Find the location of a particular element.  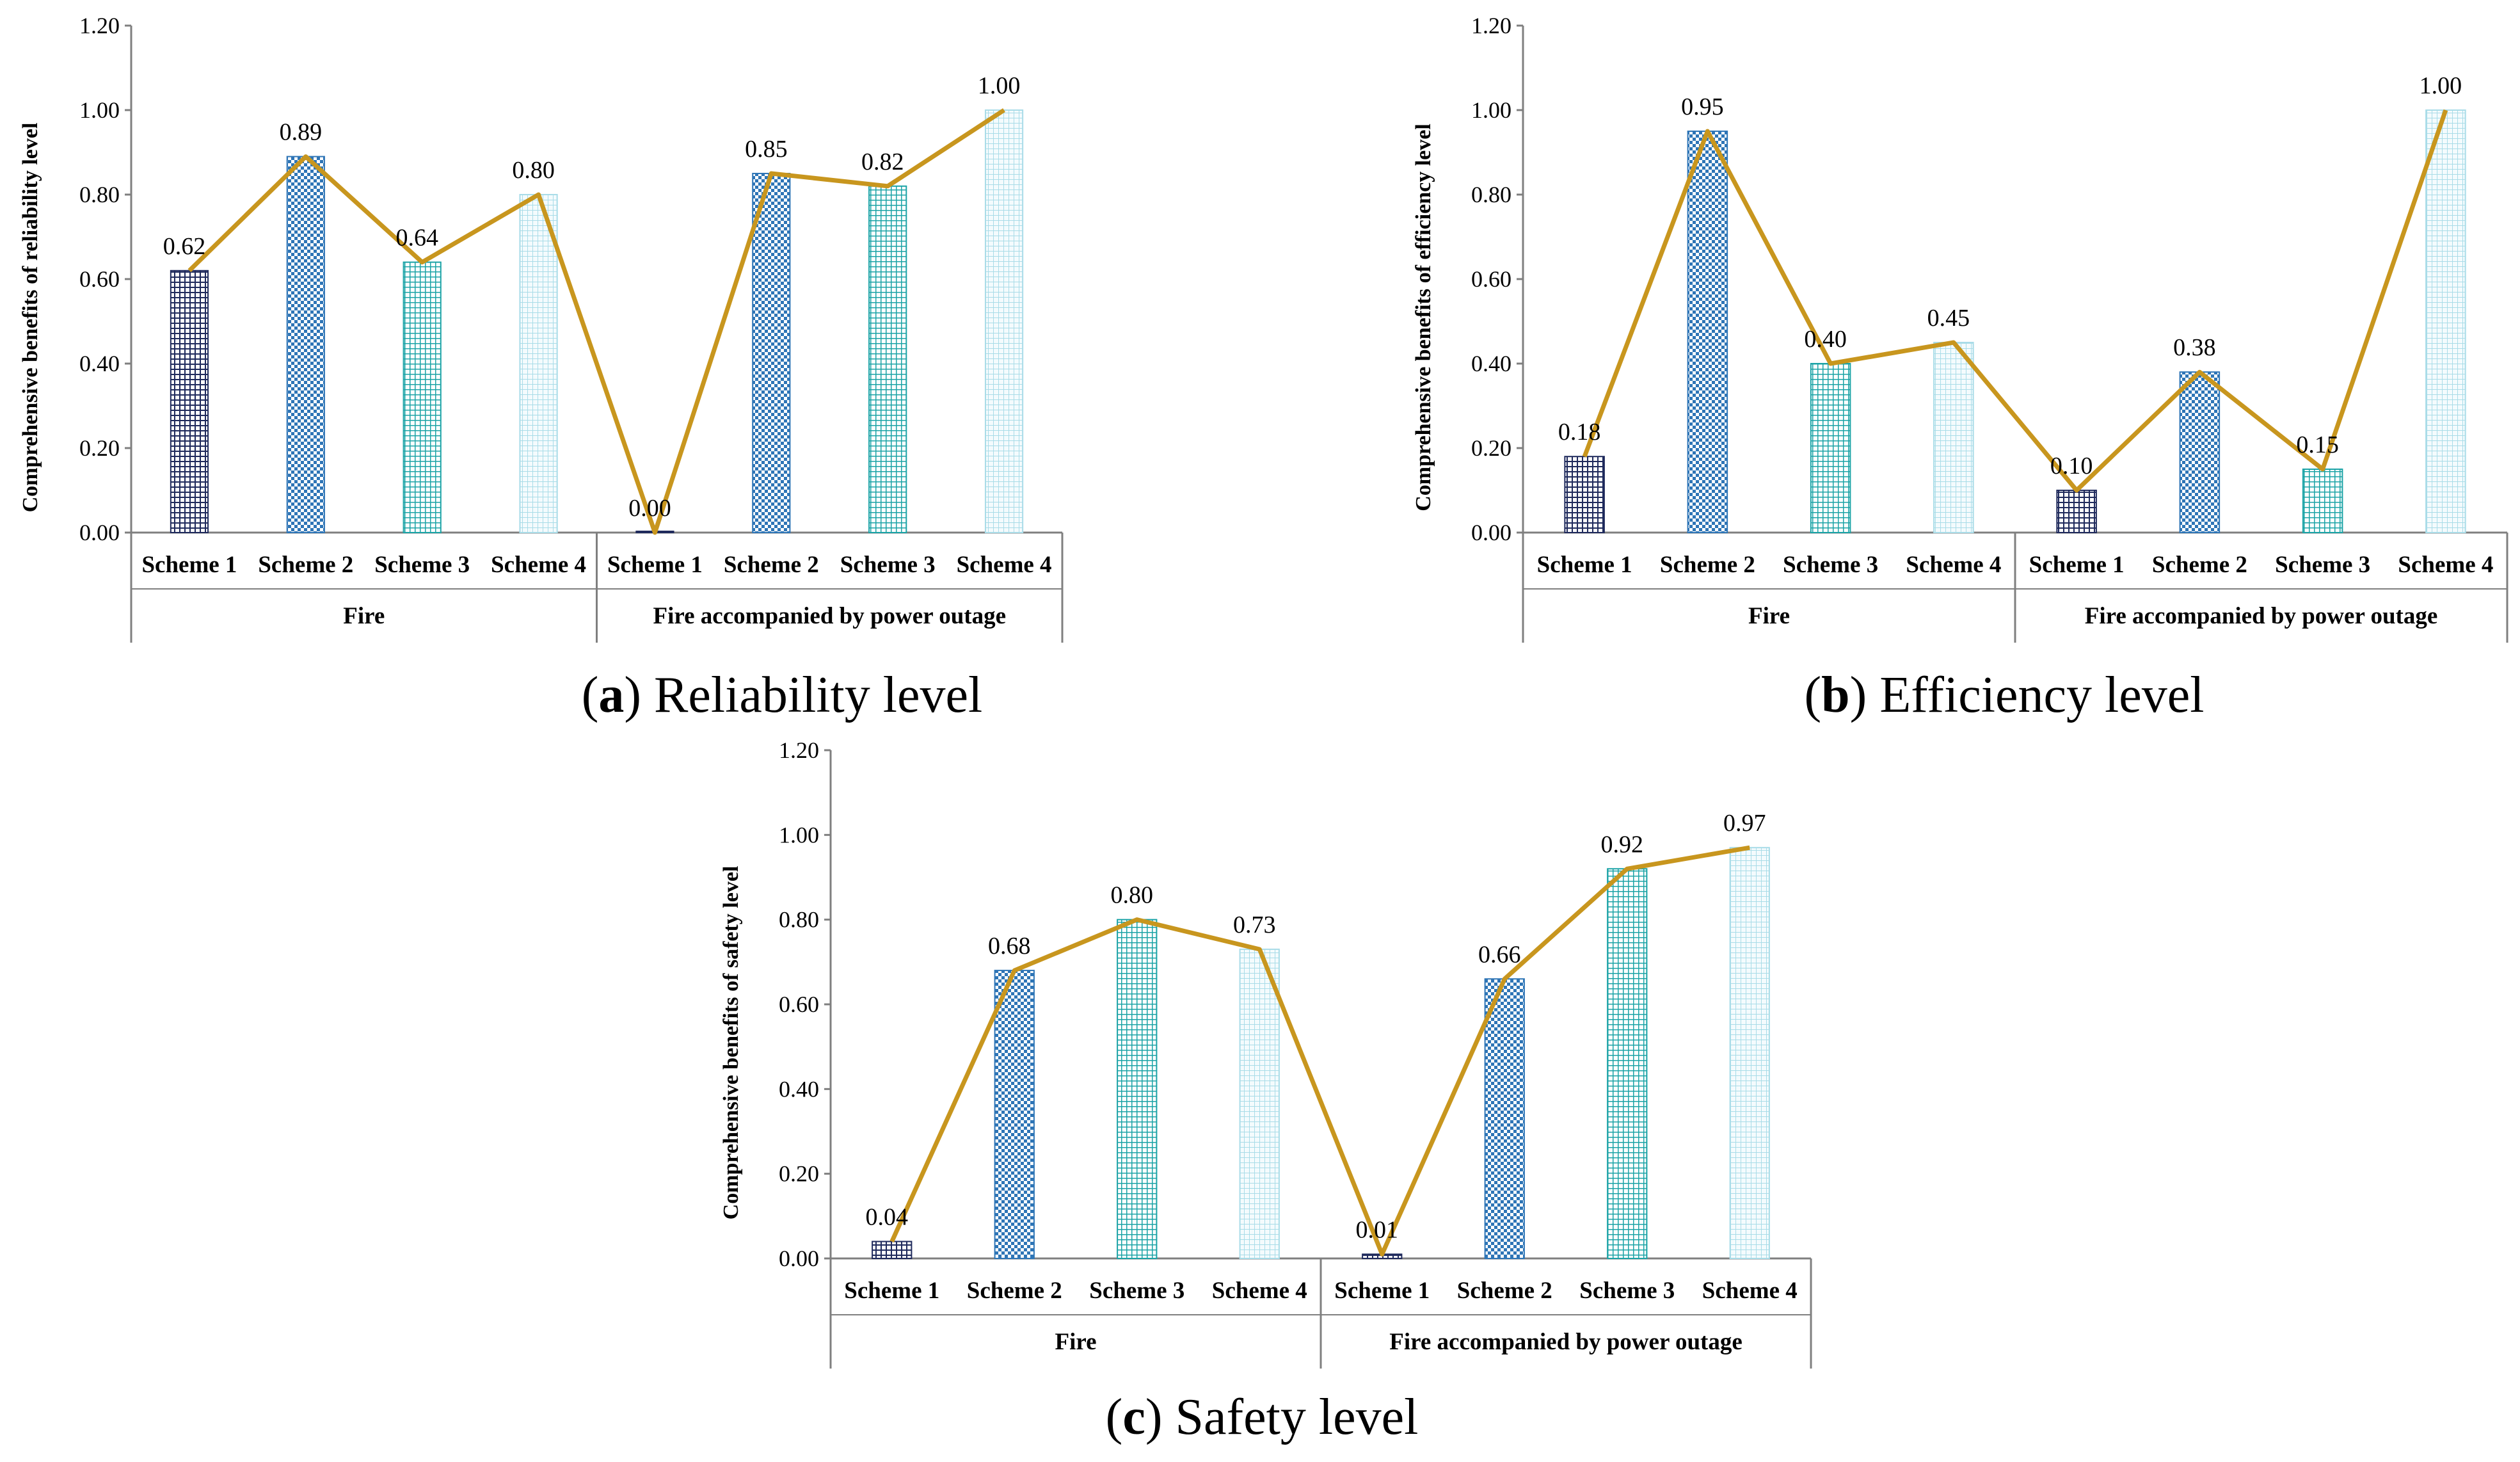

data-label: 0.62 is located at coordinates (184, 246).